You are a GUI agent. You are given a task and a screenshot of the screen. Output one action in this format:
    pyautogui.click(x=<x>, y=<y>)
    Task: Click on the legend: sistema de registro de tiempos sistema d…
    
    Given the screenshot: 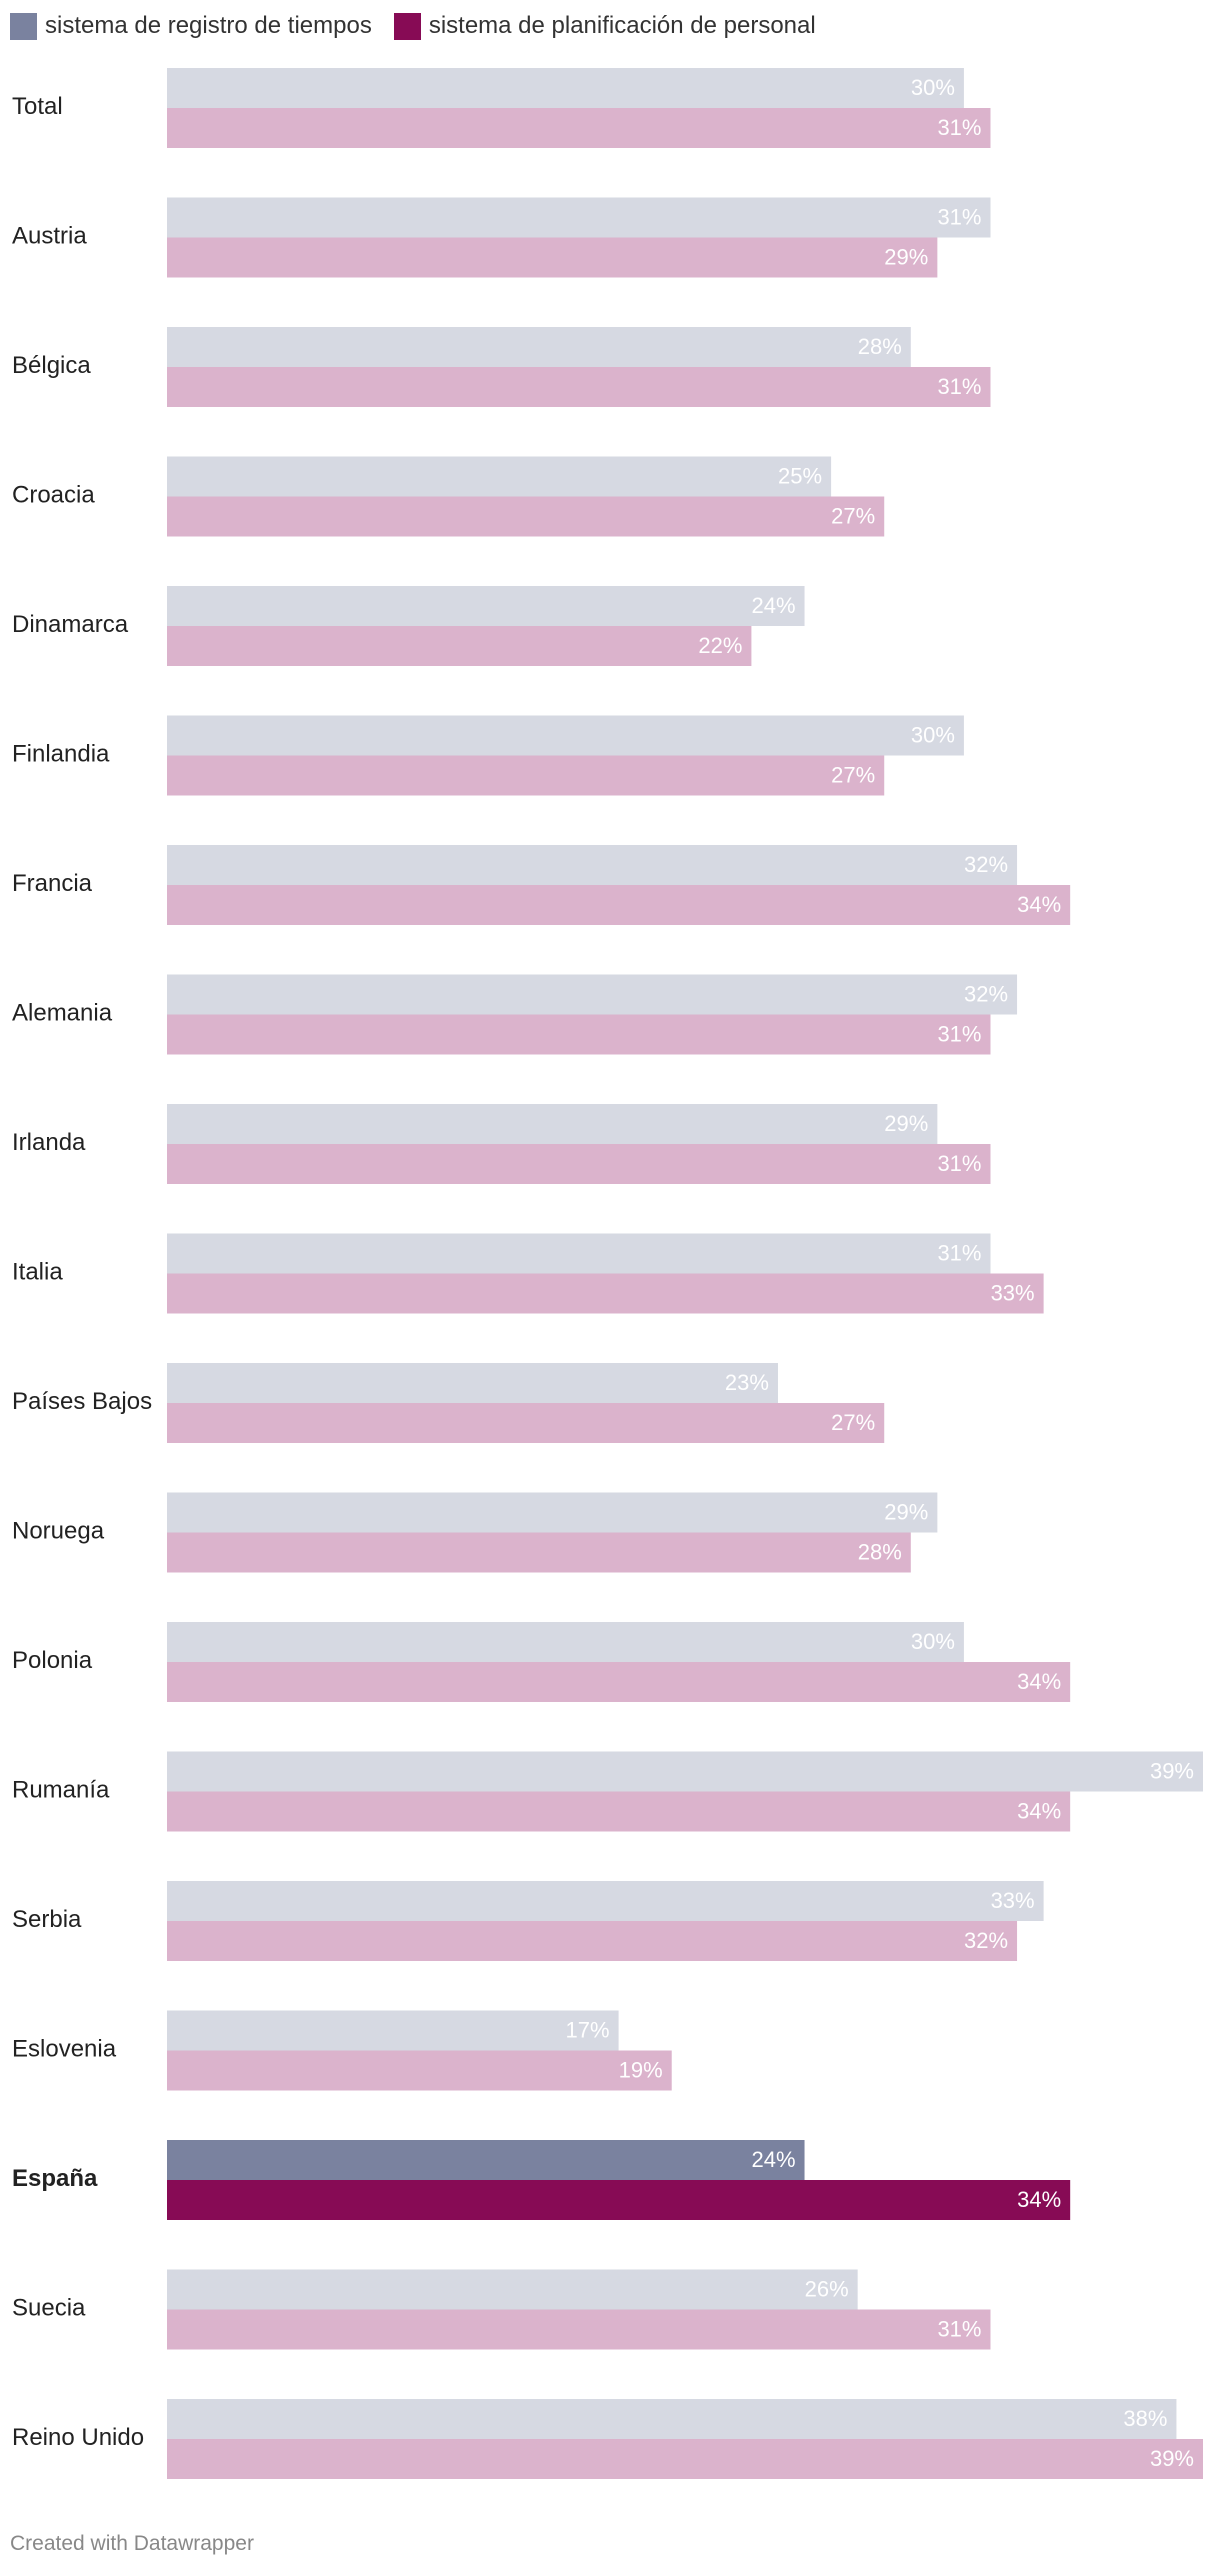 What is the action you would take?
    pyautogui.click(x=424, y=26)
    